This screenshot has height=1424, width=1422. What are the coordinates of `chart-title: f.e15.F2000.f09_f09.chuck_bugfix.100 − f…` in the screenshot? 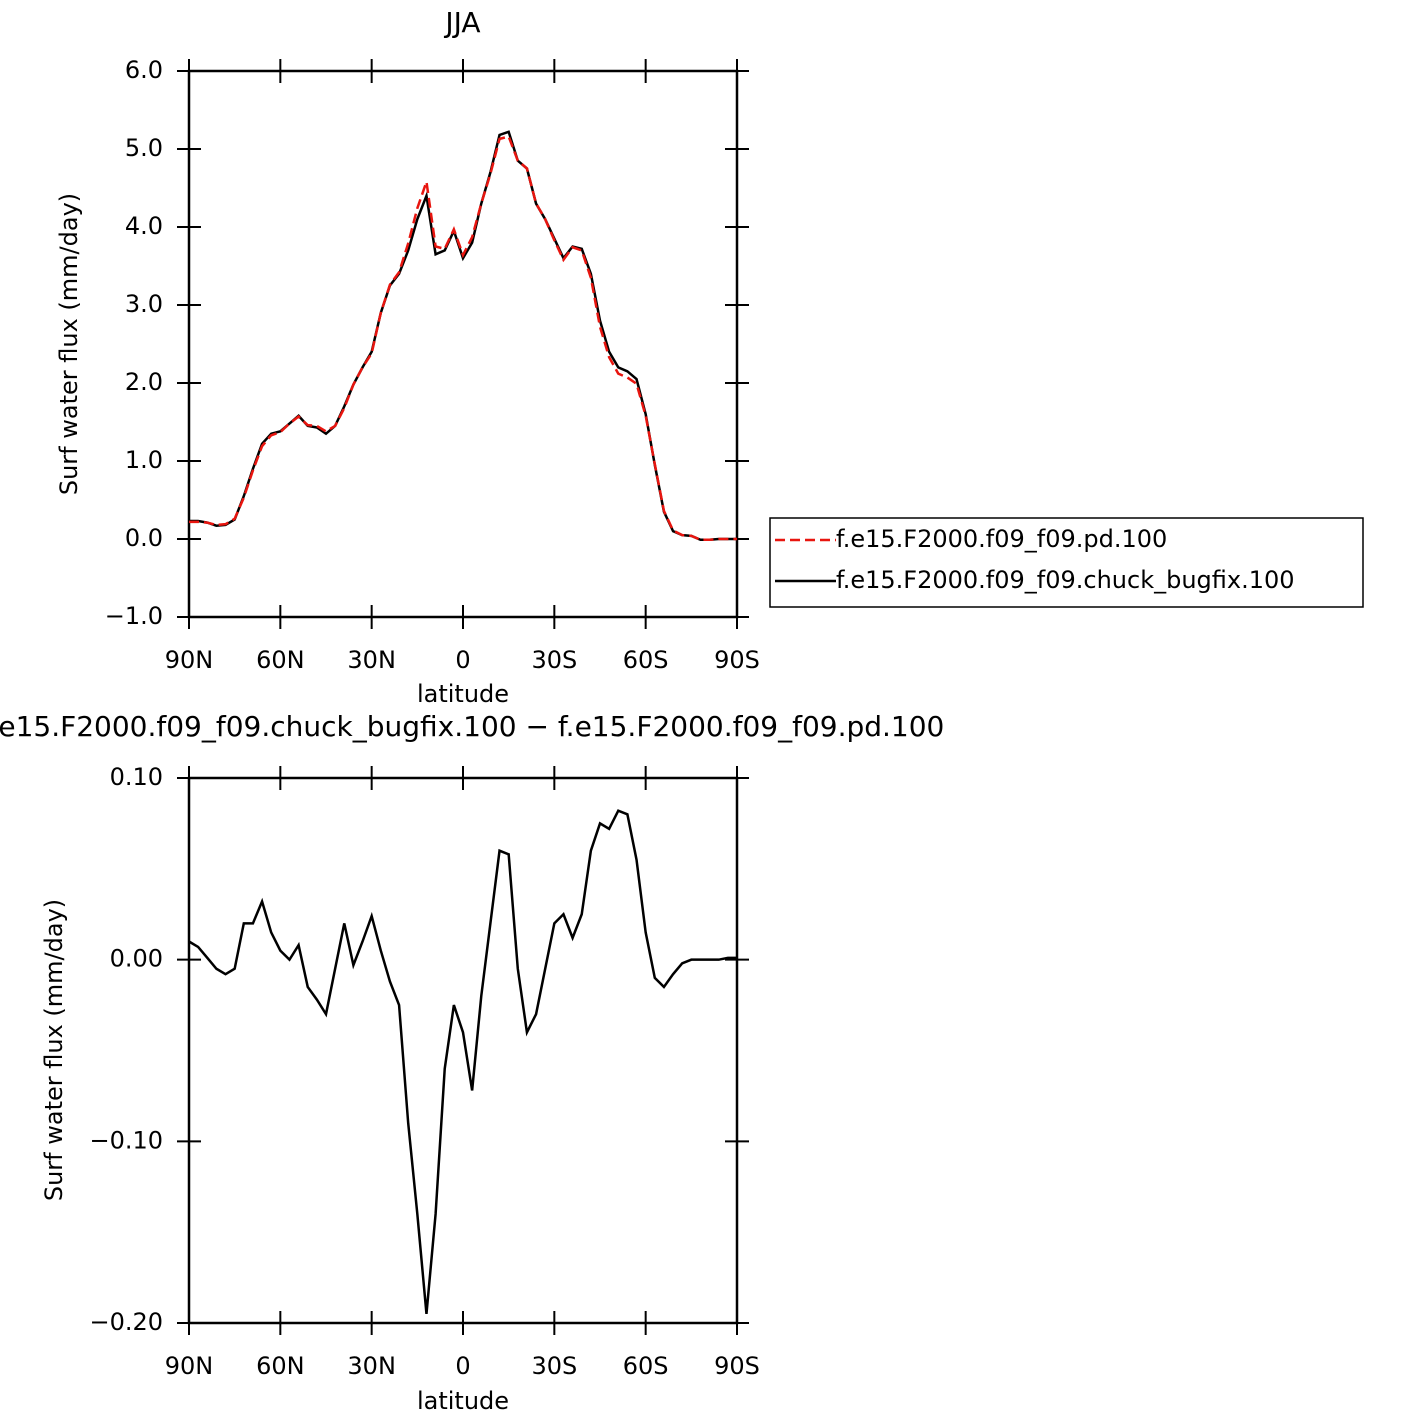 It's located at (472, 726).